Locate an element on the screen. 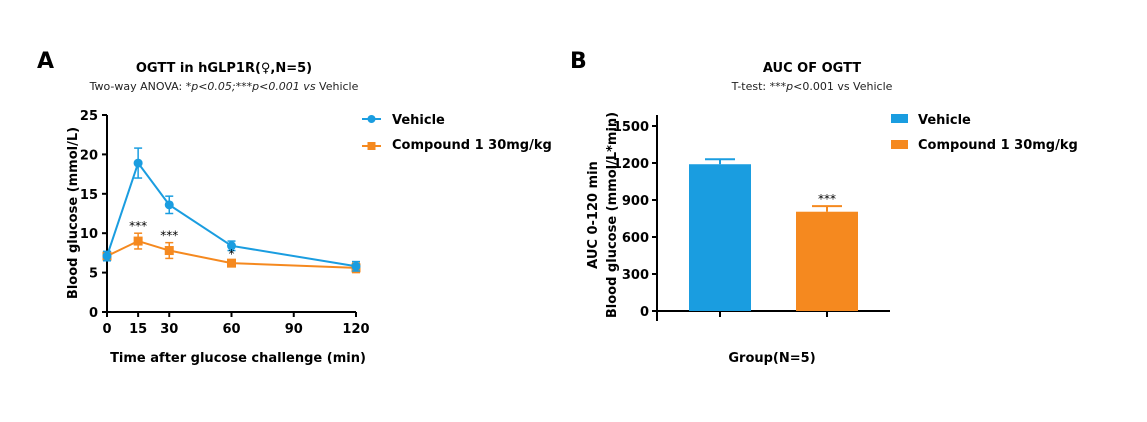 The width and height of the screenshot is (1147, 422). y-tick-label: 20 is located at coordinates (89, 155).